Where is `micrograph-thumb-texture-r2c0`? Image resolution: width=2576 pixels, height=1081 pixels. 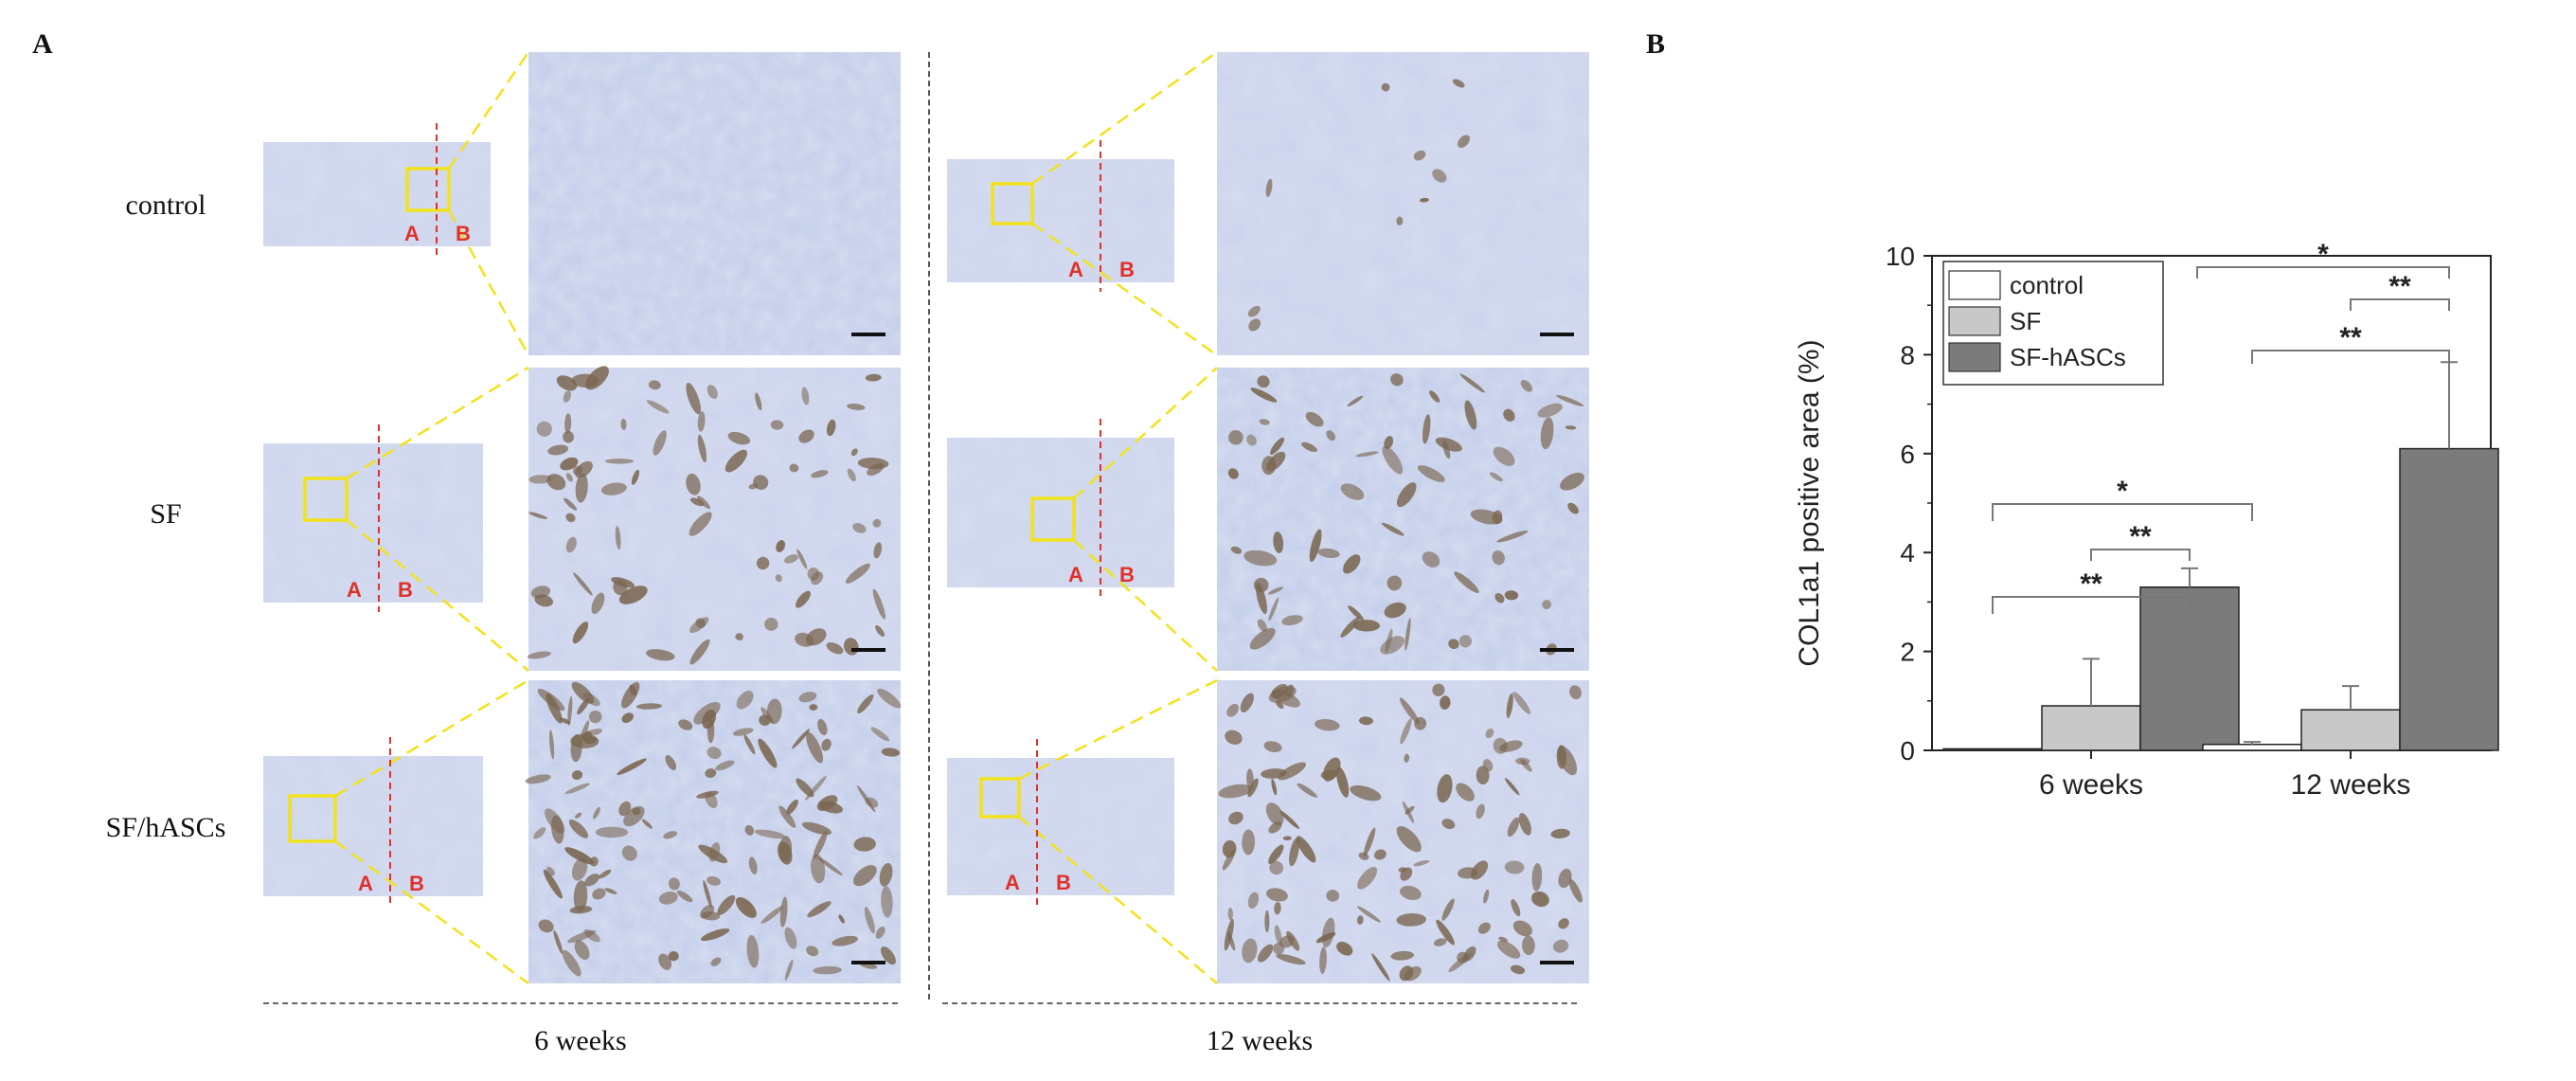 micrograph-thumb-texture-r2c0 is located at coordinates (373, 826).